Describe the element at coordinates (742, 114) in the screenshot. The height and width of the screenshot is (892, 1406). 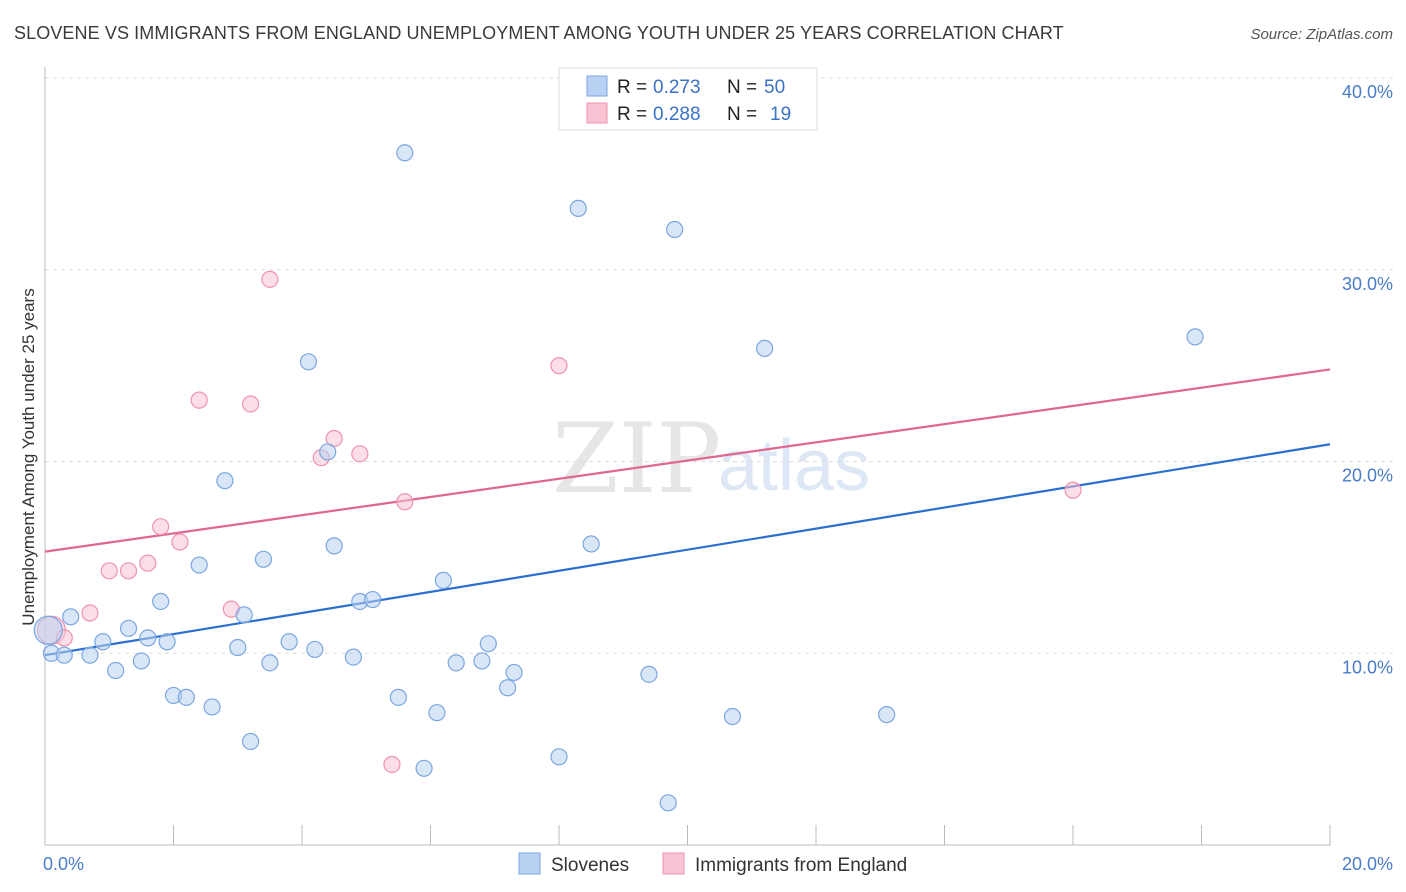
I see `stats-legend-n-label-2: N =` at that location.